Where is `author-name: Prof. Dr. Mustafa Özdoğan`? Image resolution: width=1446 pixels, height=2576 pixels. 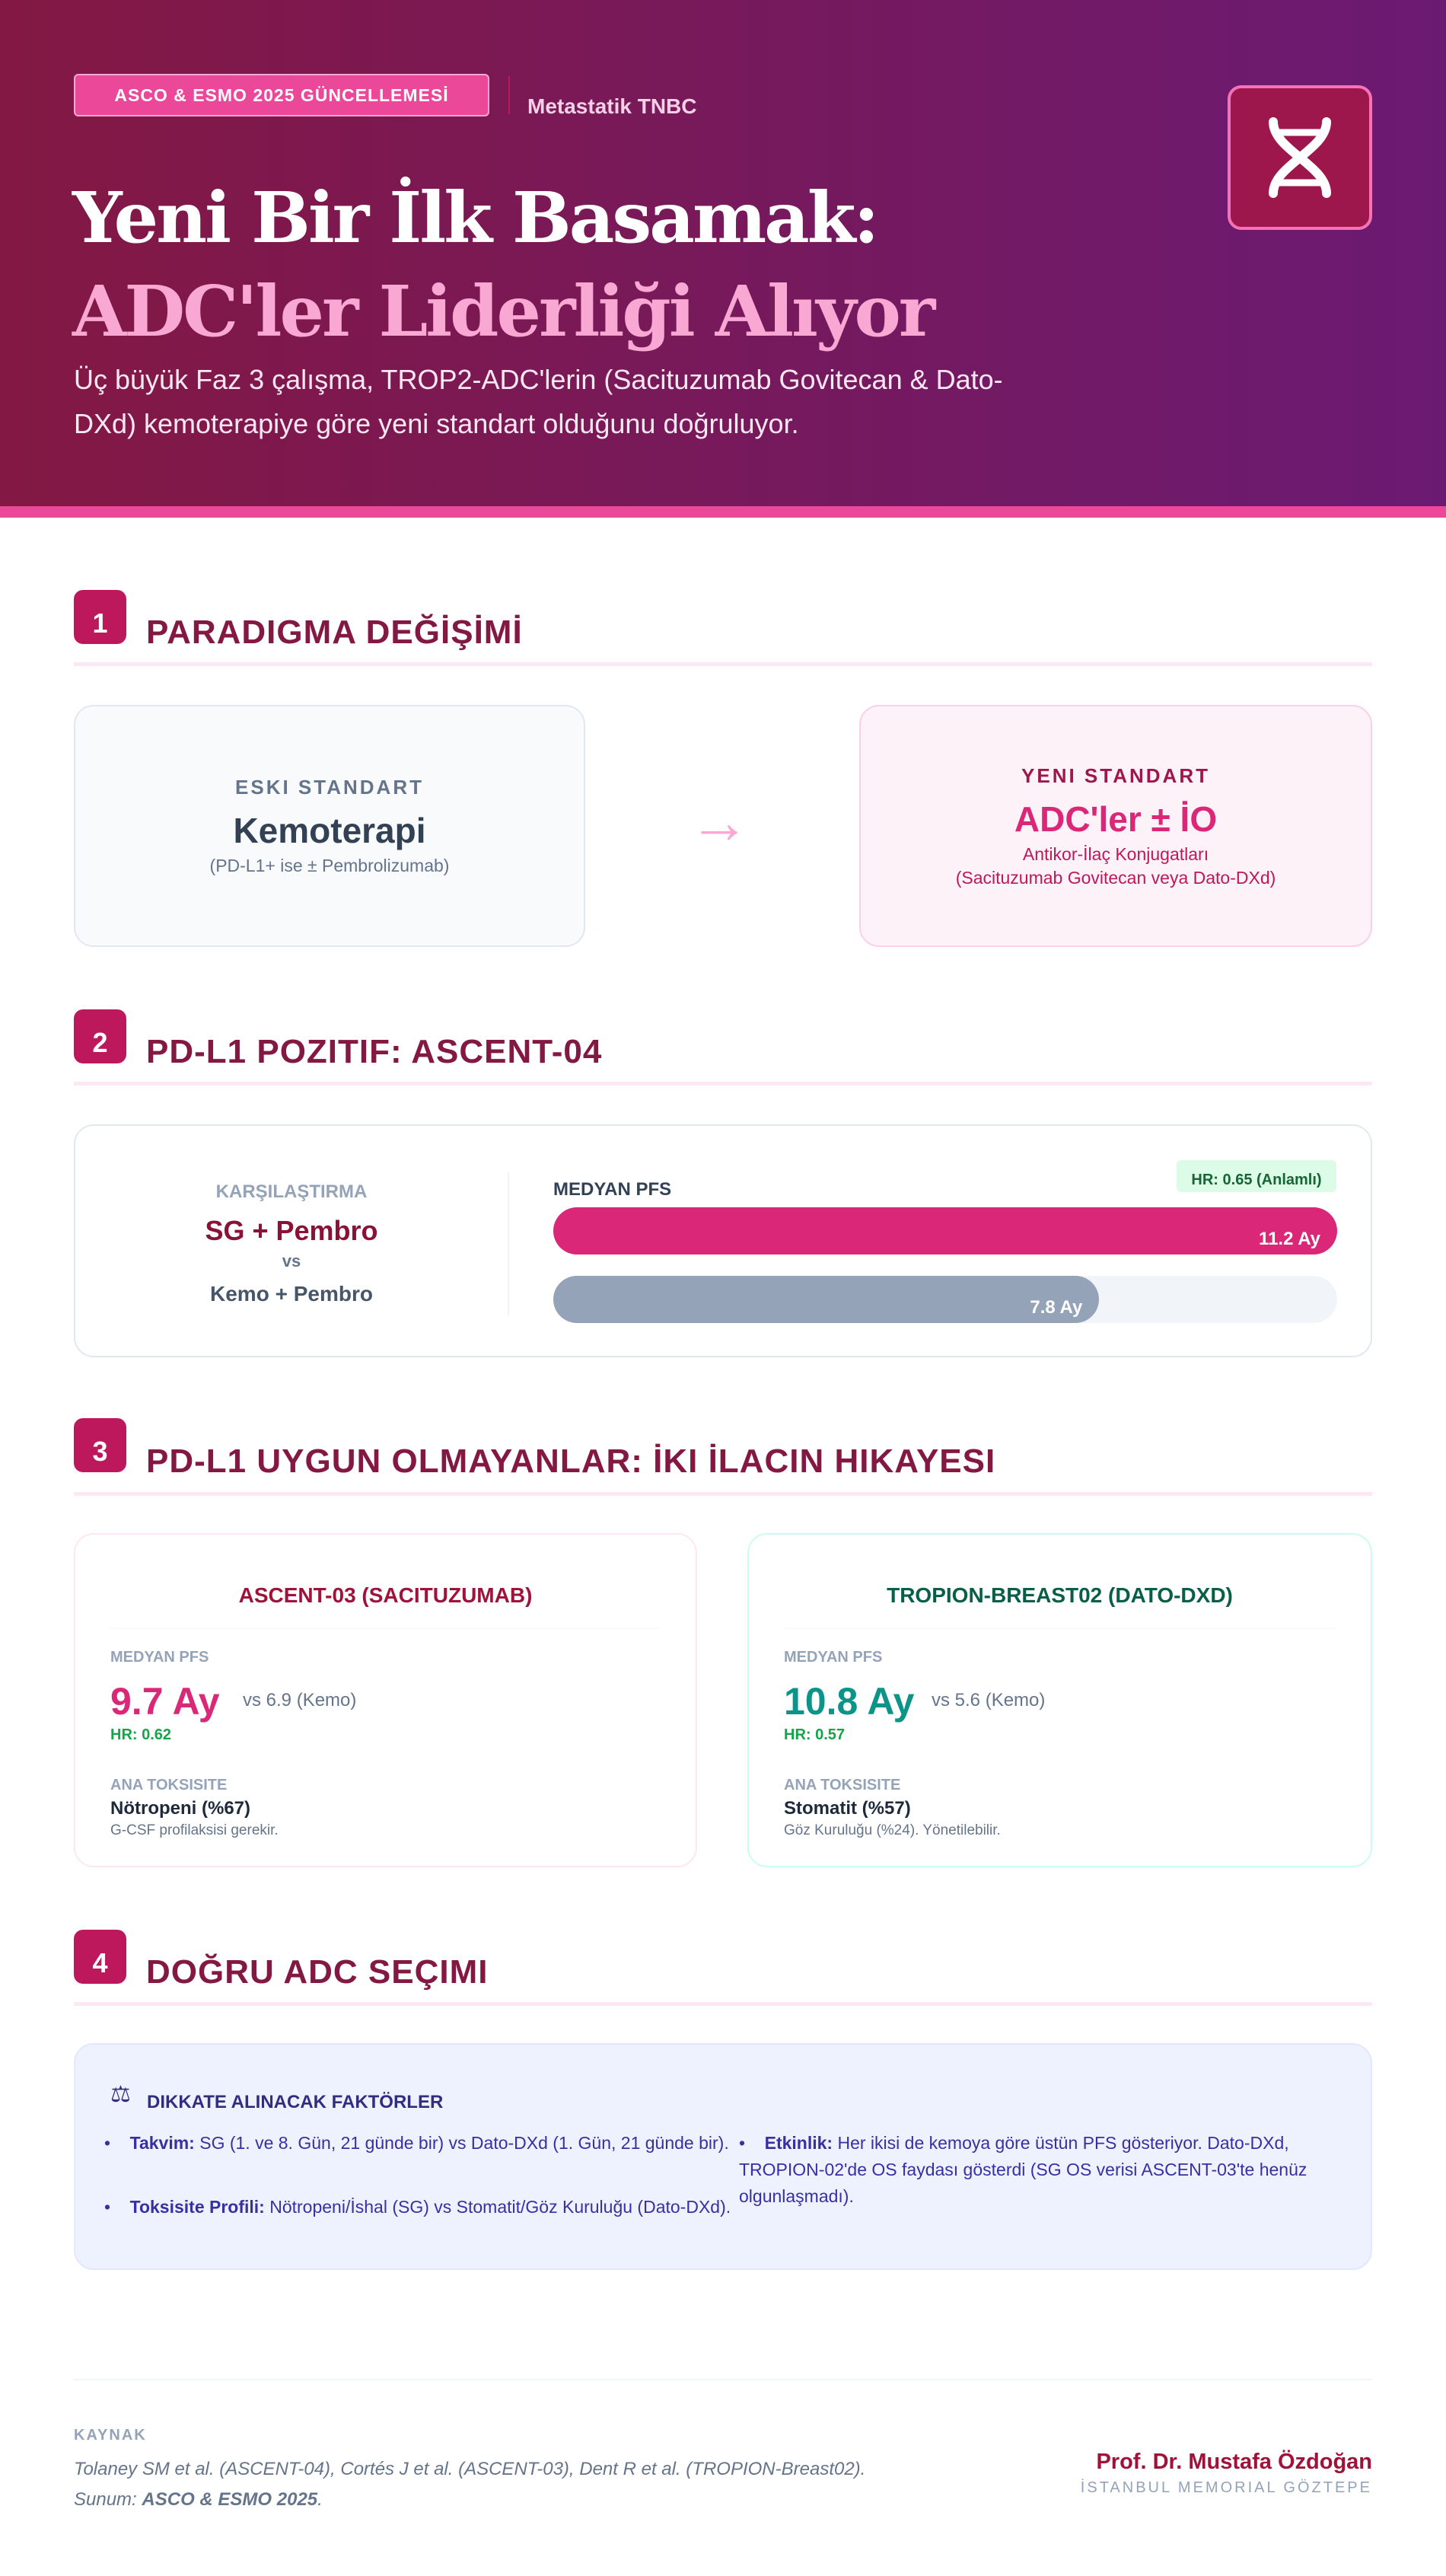
author-name: Prof. Dr. Mustafa Özdoğan is located at coordinates (1234, 2462).